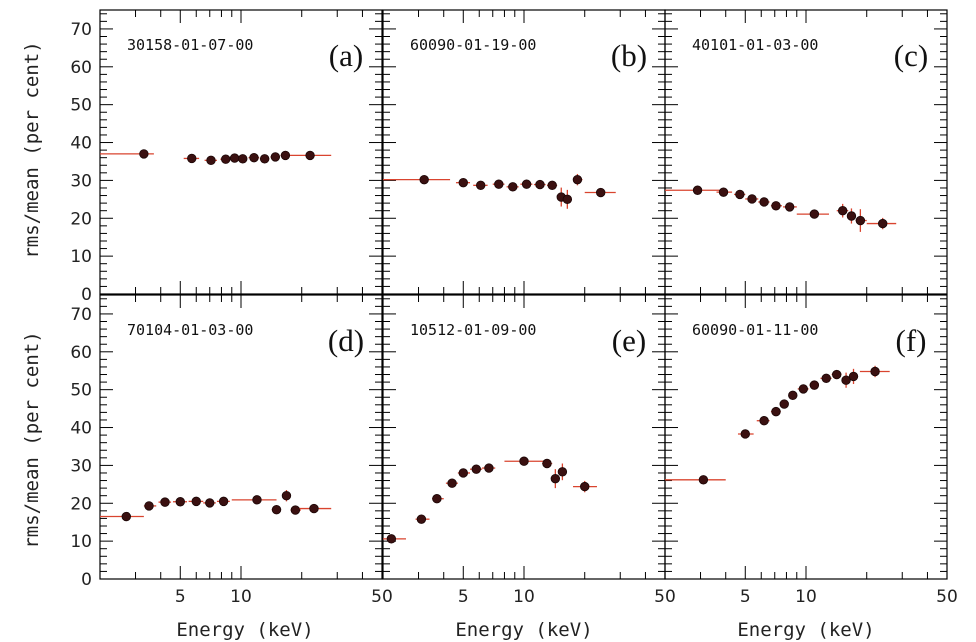 This screenshot has width=976, height=642. I want to click on panel-f-xtick-label: 10, so click(806, 597).